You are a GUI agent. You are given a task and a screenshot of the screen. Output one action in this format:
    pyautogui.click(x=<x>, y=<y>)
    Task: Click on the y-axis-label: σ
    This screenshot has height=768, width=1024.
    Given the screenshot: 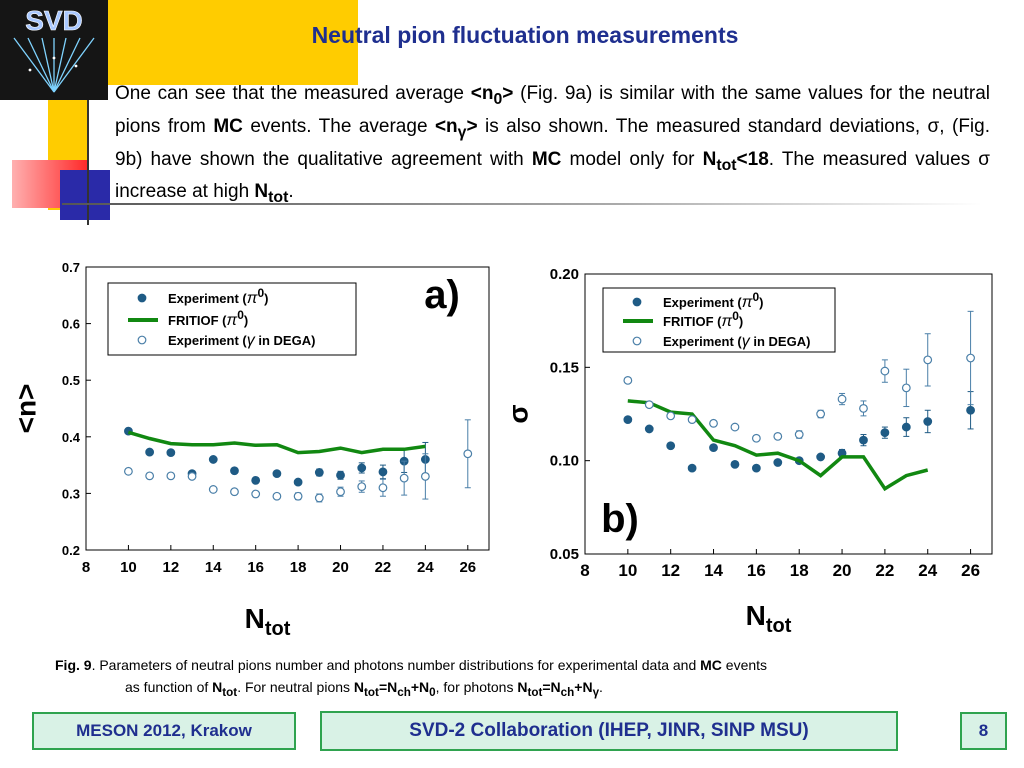 What is the action you would take?
    pyautogui.click(x=517, y=413)
    